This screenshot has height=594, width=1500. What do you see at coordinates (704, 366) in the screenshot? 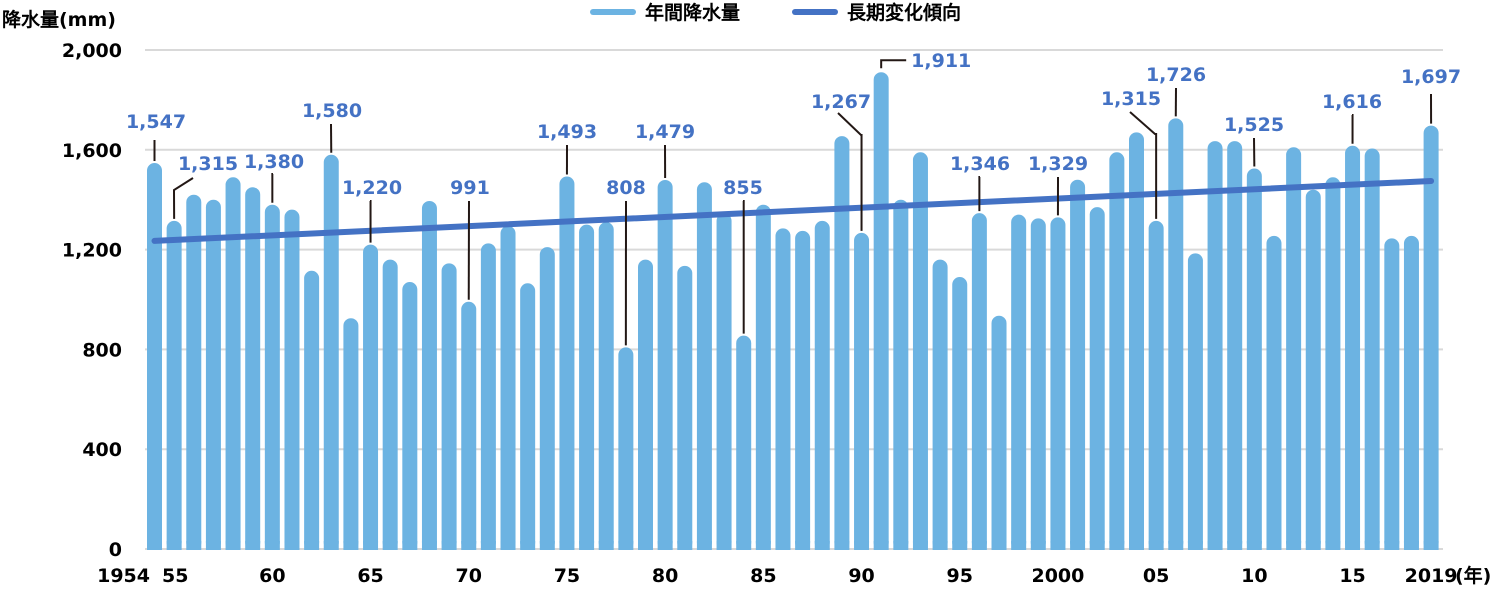
I see `bar-1982` at bounding box center [704, 366].